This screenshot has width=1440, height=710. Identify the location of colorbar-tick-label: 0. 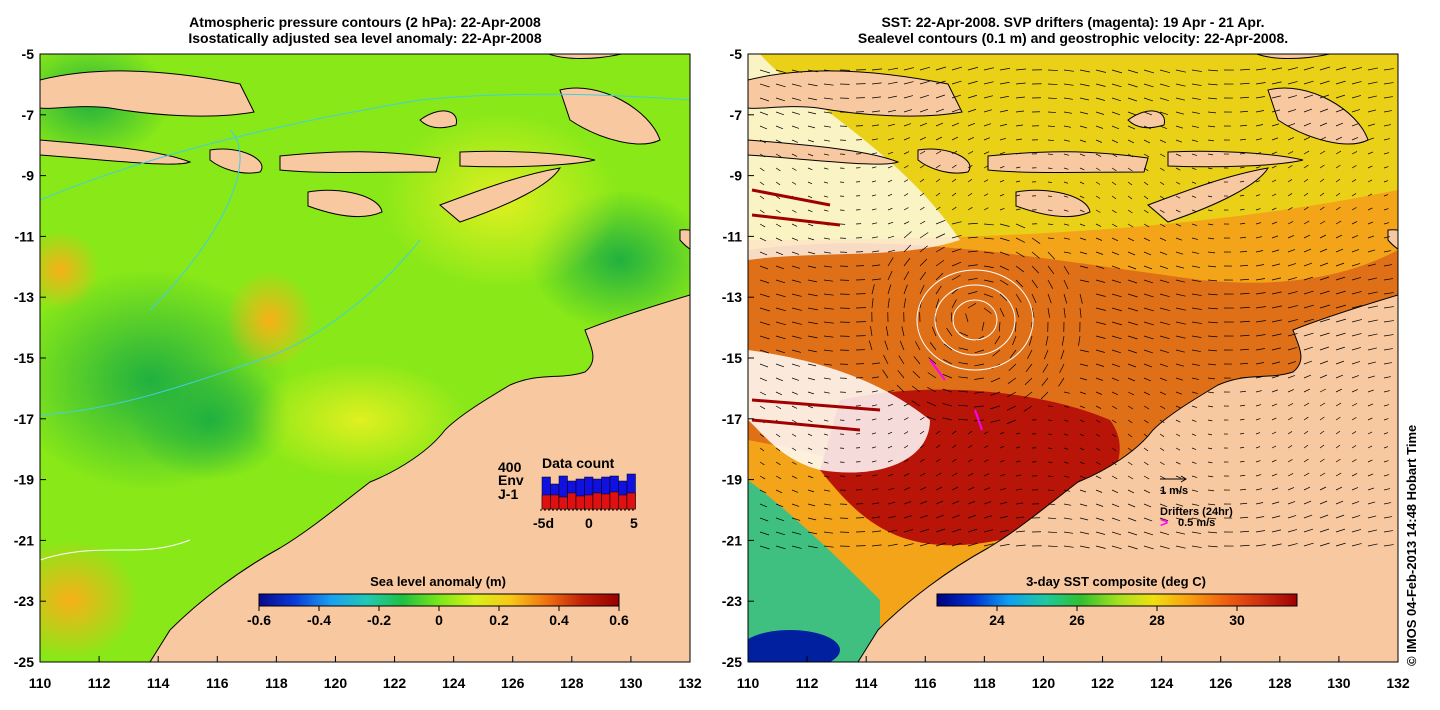
(439, 620).